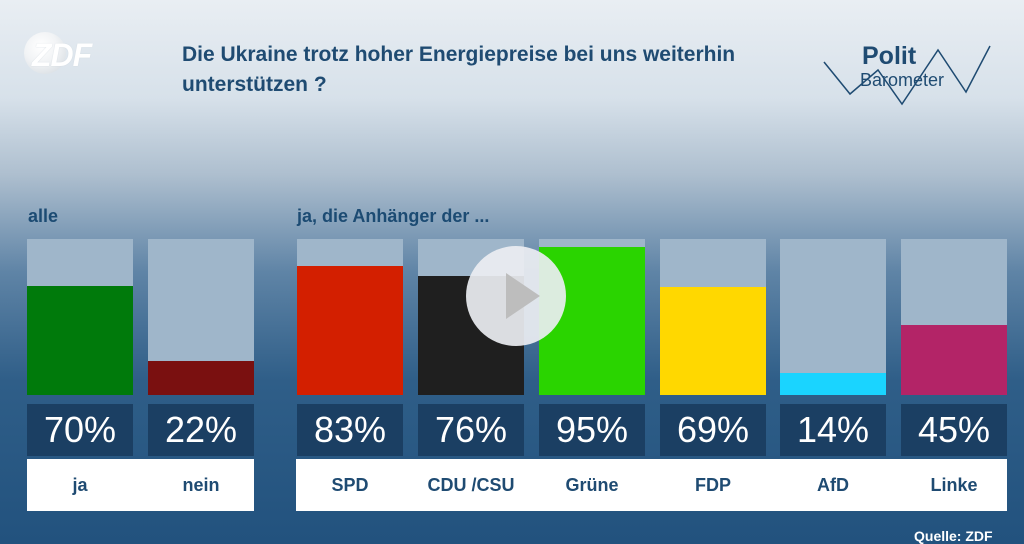 The height and width of the screenshot is (544, 1024). What do you see at coordinates (45, 53) in the screenshot?
I see `zdf-logo-circle` at bounding box center [45, 53].